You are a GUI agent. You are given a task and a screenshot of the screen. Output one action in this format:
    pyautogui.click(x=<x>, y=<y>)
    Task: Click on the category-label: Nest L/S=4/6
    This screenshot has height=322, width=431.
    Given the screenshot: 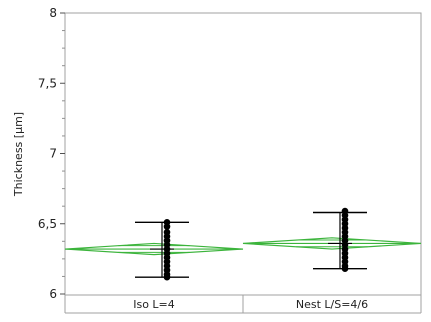 What is the action you would take?
    pyautogui.click(x=332, y=304)
    